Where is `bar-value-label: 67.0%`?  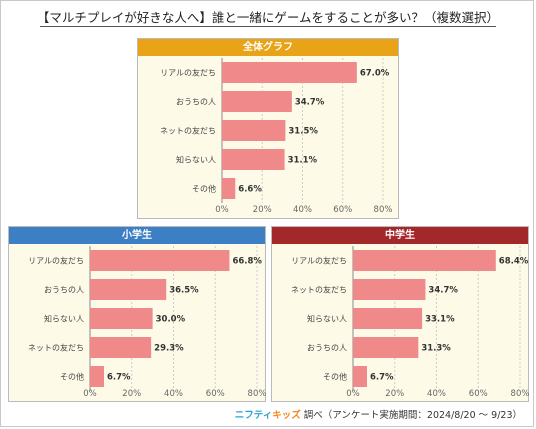
bar-value-label: 67.0% is located at coordinates (375, 74).